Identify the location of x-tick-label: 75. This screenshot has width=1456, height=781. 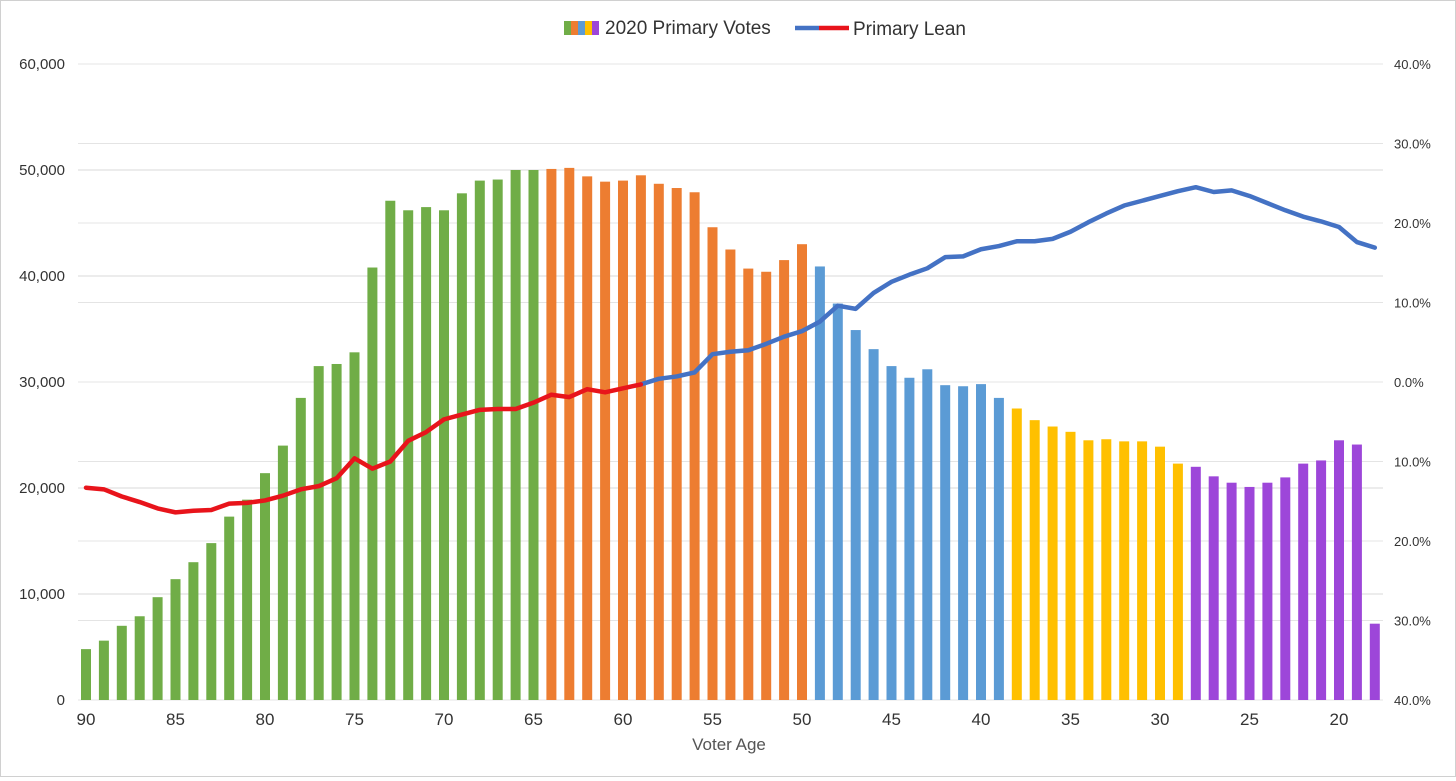
(354, 719).